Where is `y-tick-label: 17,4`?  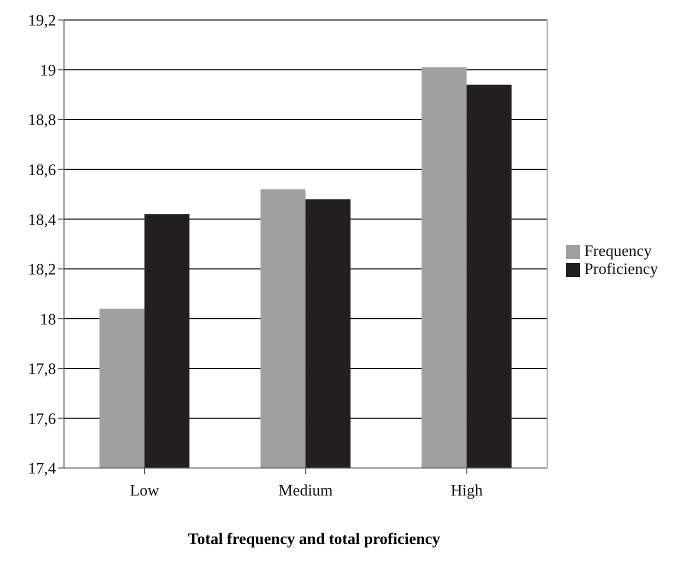
y-tick-label: 17,4 is located at coordinates (42, 469).